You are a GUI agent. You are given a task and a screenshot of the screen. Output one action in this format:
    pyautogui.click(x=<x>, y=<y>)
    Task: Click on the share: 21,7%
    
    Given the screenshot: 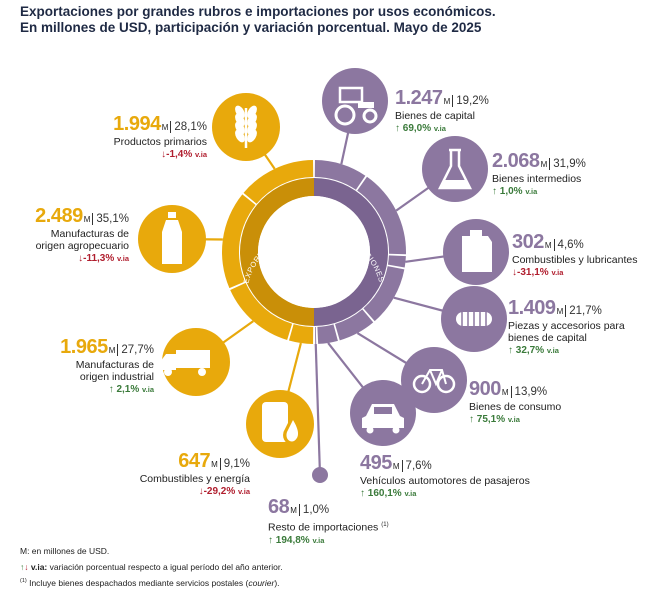 What is the action you would take?
    pyautogui.click(x=583, y=311)
    